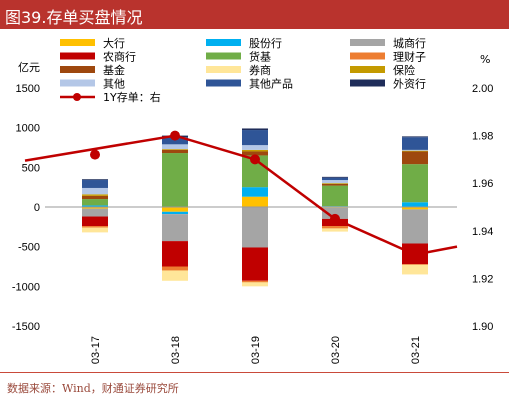 Image resolution: width=509 pixels, height=403 pixels. What do you see at coordinates (482, 137) in the screenshot?
I see `right-tick-label: 1.98` at bounding box center [482, 137].